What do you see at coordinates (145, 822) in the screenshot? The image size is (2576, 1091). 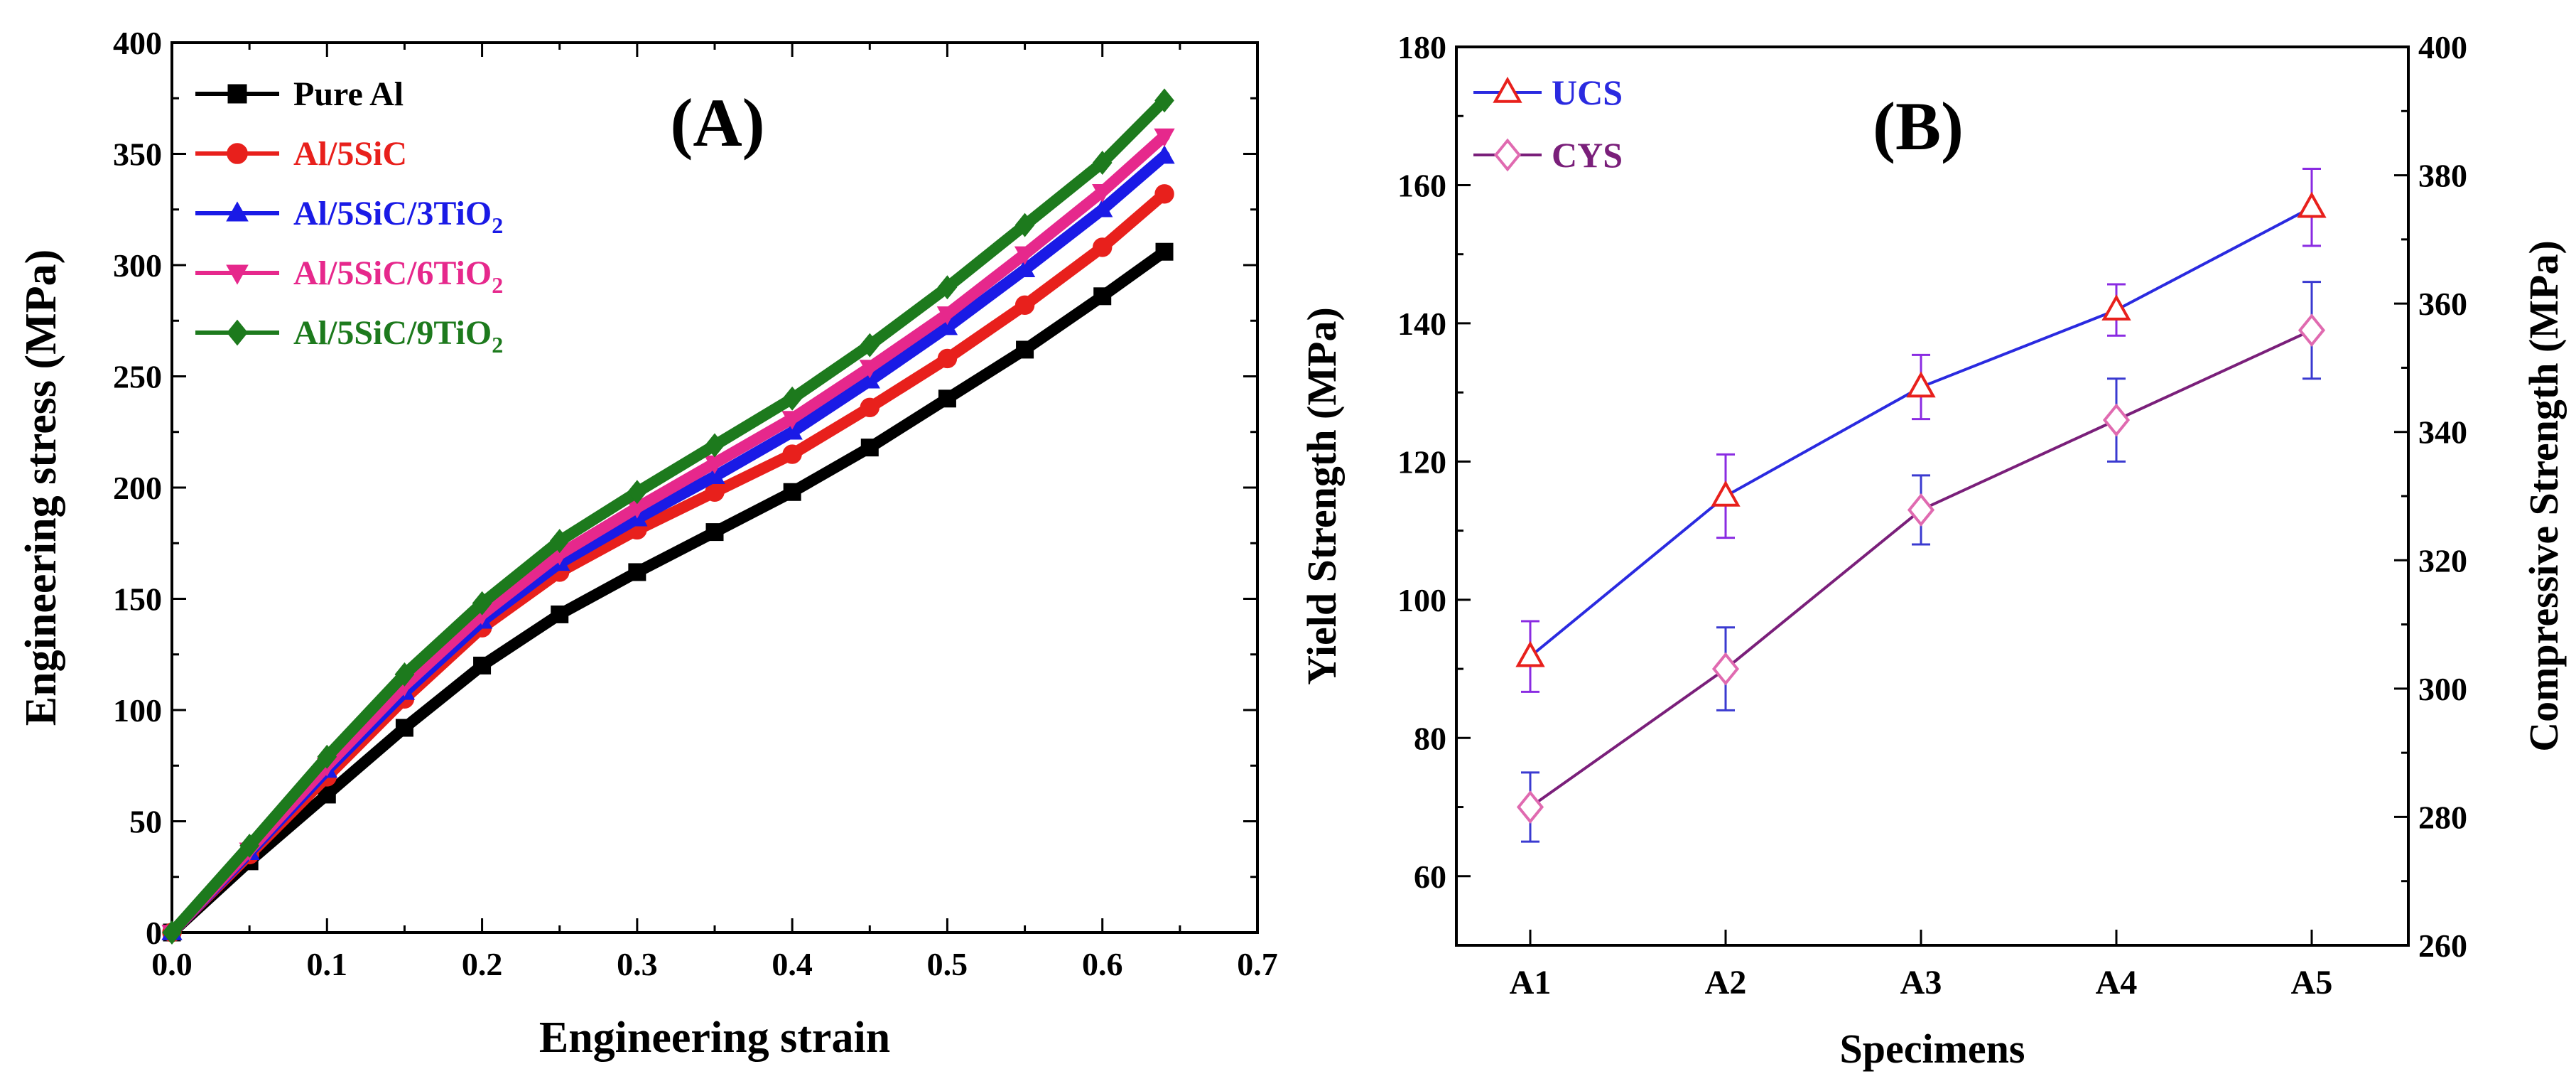 I see `y-tick-label-a: 50` at bounding box center [145, 822].